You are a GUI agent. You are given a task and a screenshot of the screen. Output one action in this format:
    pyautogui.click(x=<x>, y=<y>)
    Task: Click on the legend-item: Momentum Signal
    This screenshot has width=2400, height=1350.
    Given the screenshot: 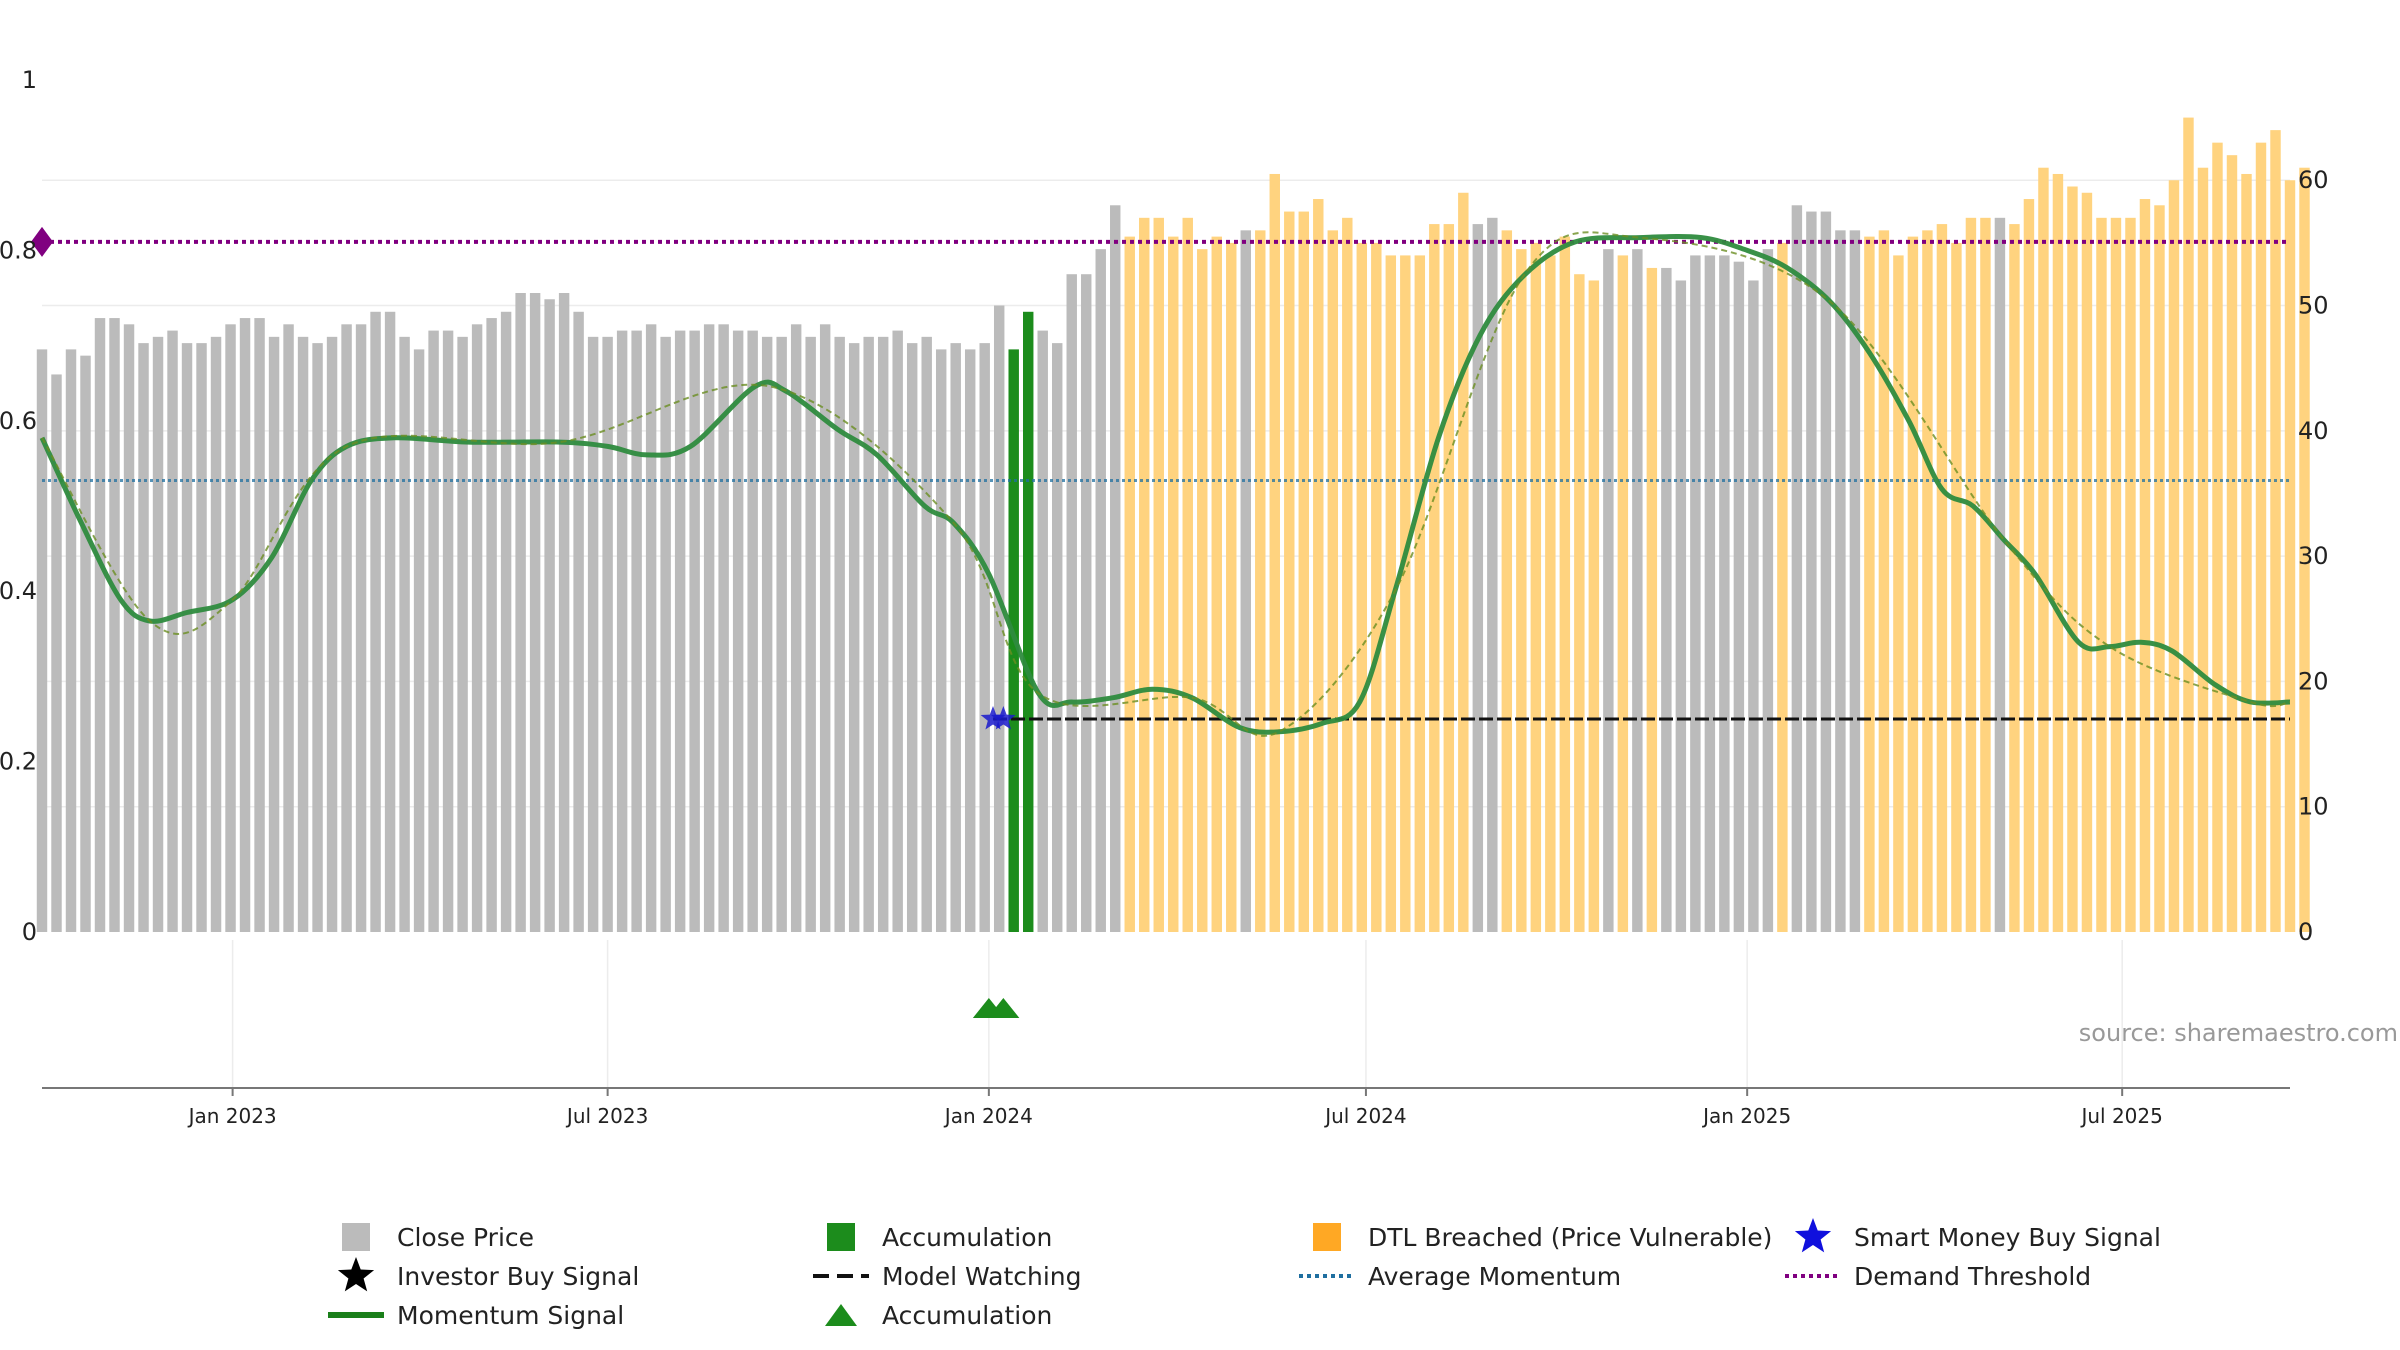 What is the action you would take?
    pyautogui.click(x=476, y=1315)
    